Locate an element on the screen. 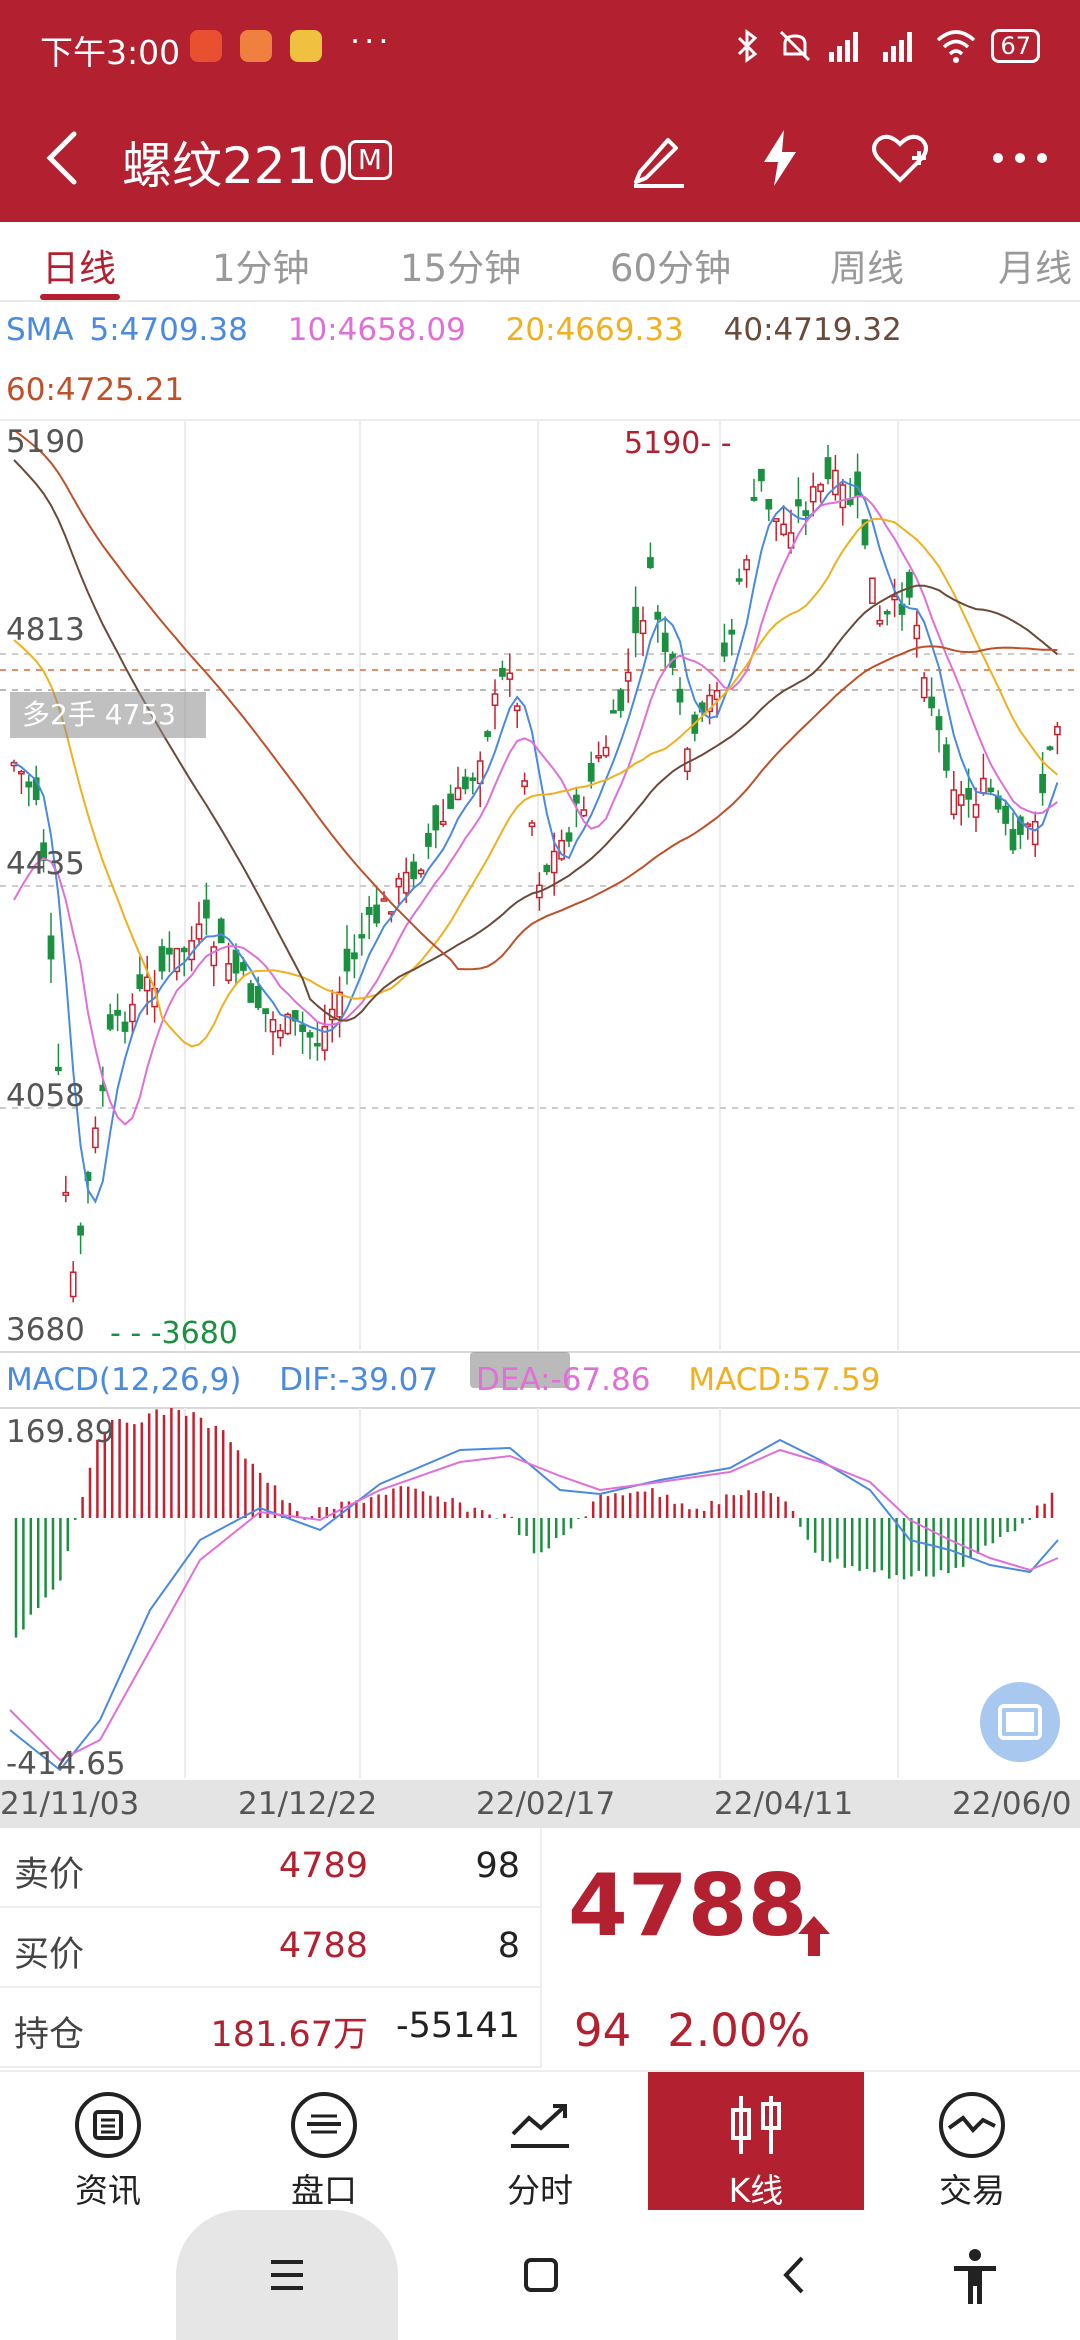  nav-kline: K线 is located at coordinates (756, 2142).